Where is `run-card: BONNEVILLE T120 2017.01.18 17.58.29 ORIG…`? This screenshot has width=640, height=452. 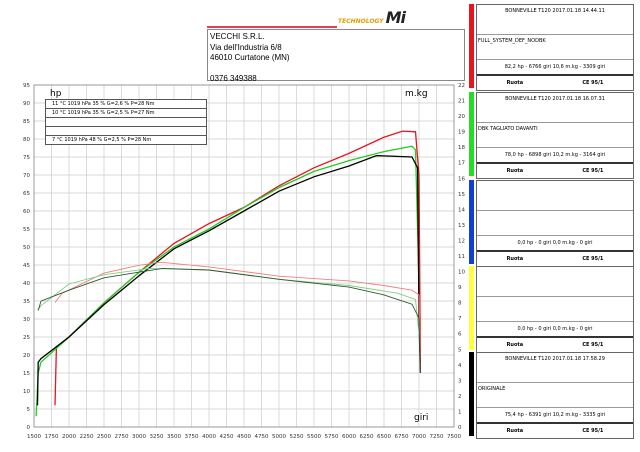 run-card: BONNEVILLE T120 2017.01.18 17.58.29 ORIG… is located at coordinates (555, 395).